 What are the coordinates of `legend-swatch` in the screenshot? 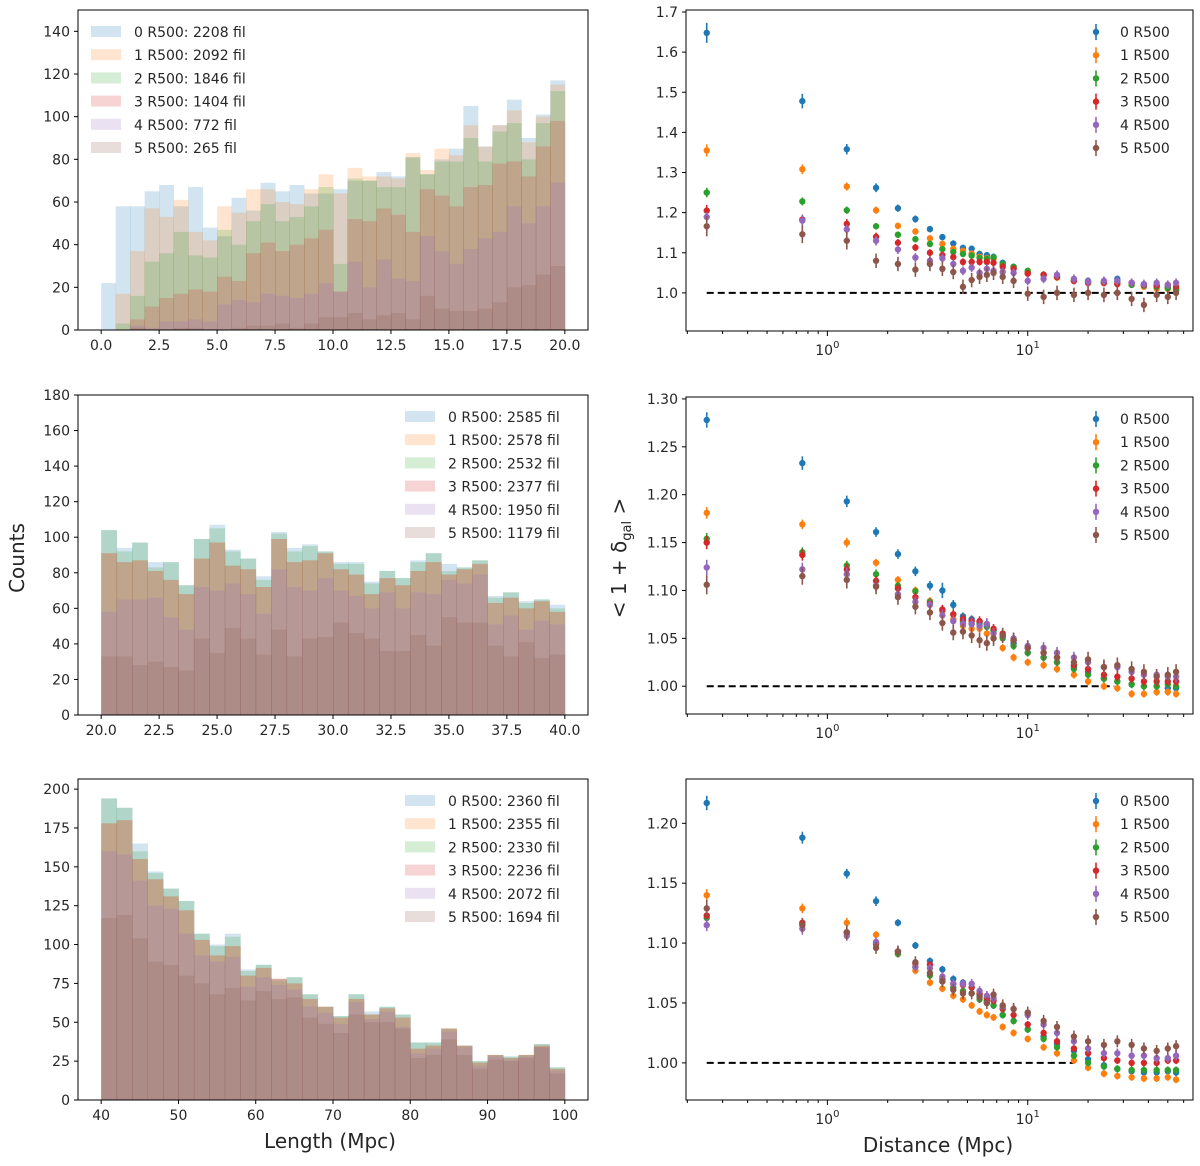 It's located at (106, 31).